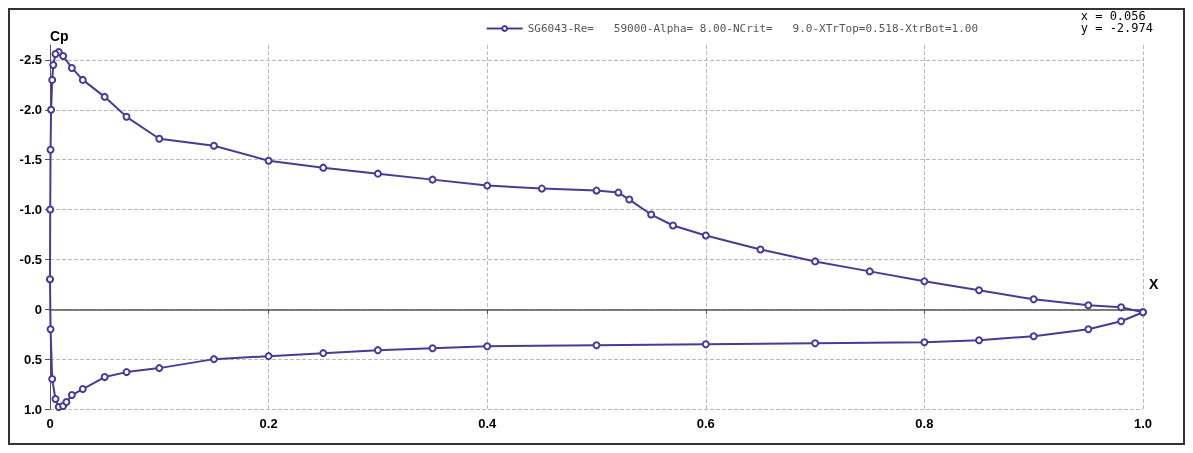 The image size is (1193, 453). I want to click on x-tick-label: 1.0, so click(1143, 423).